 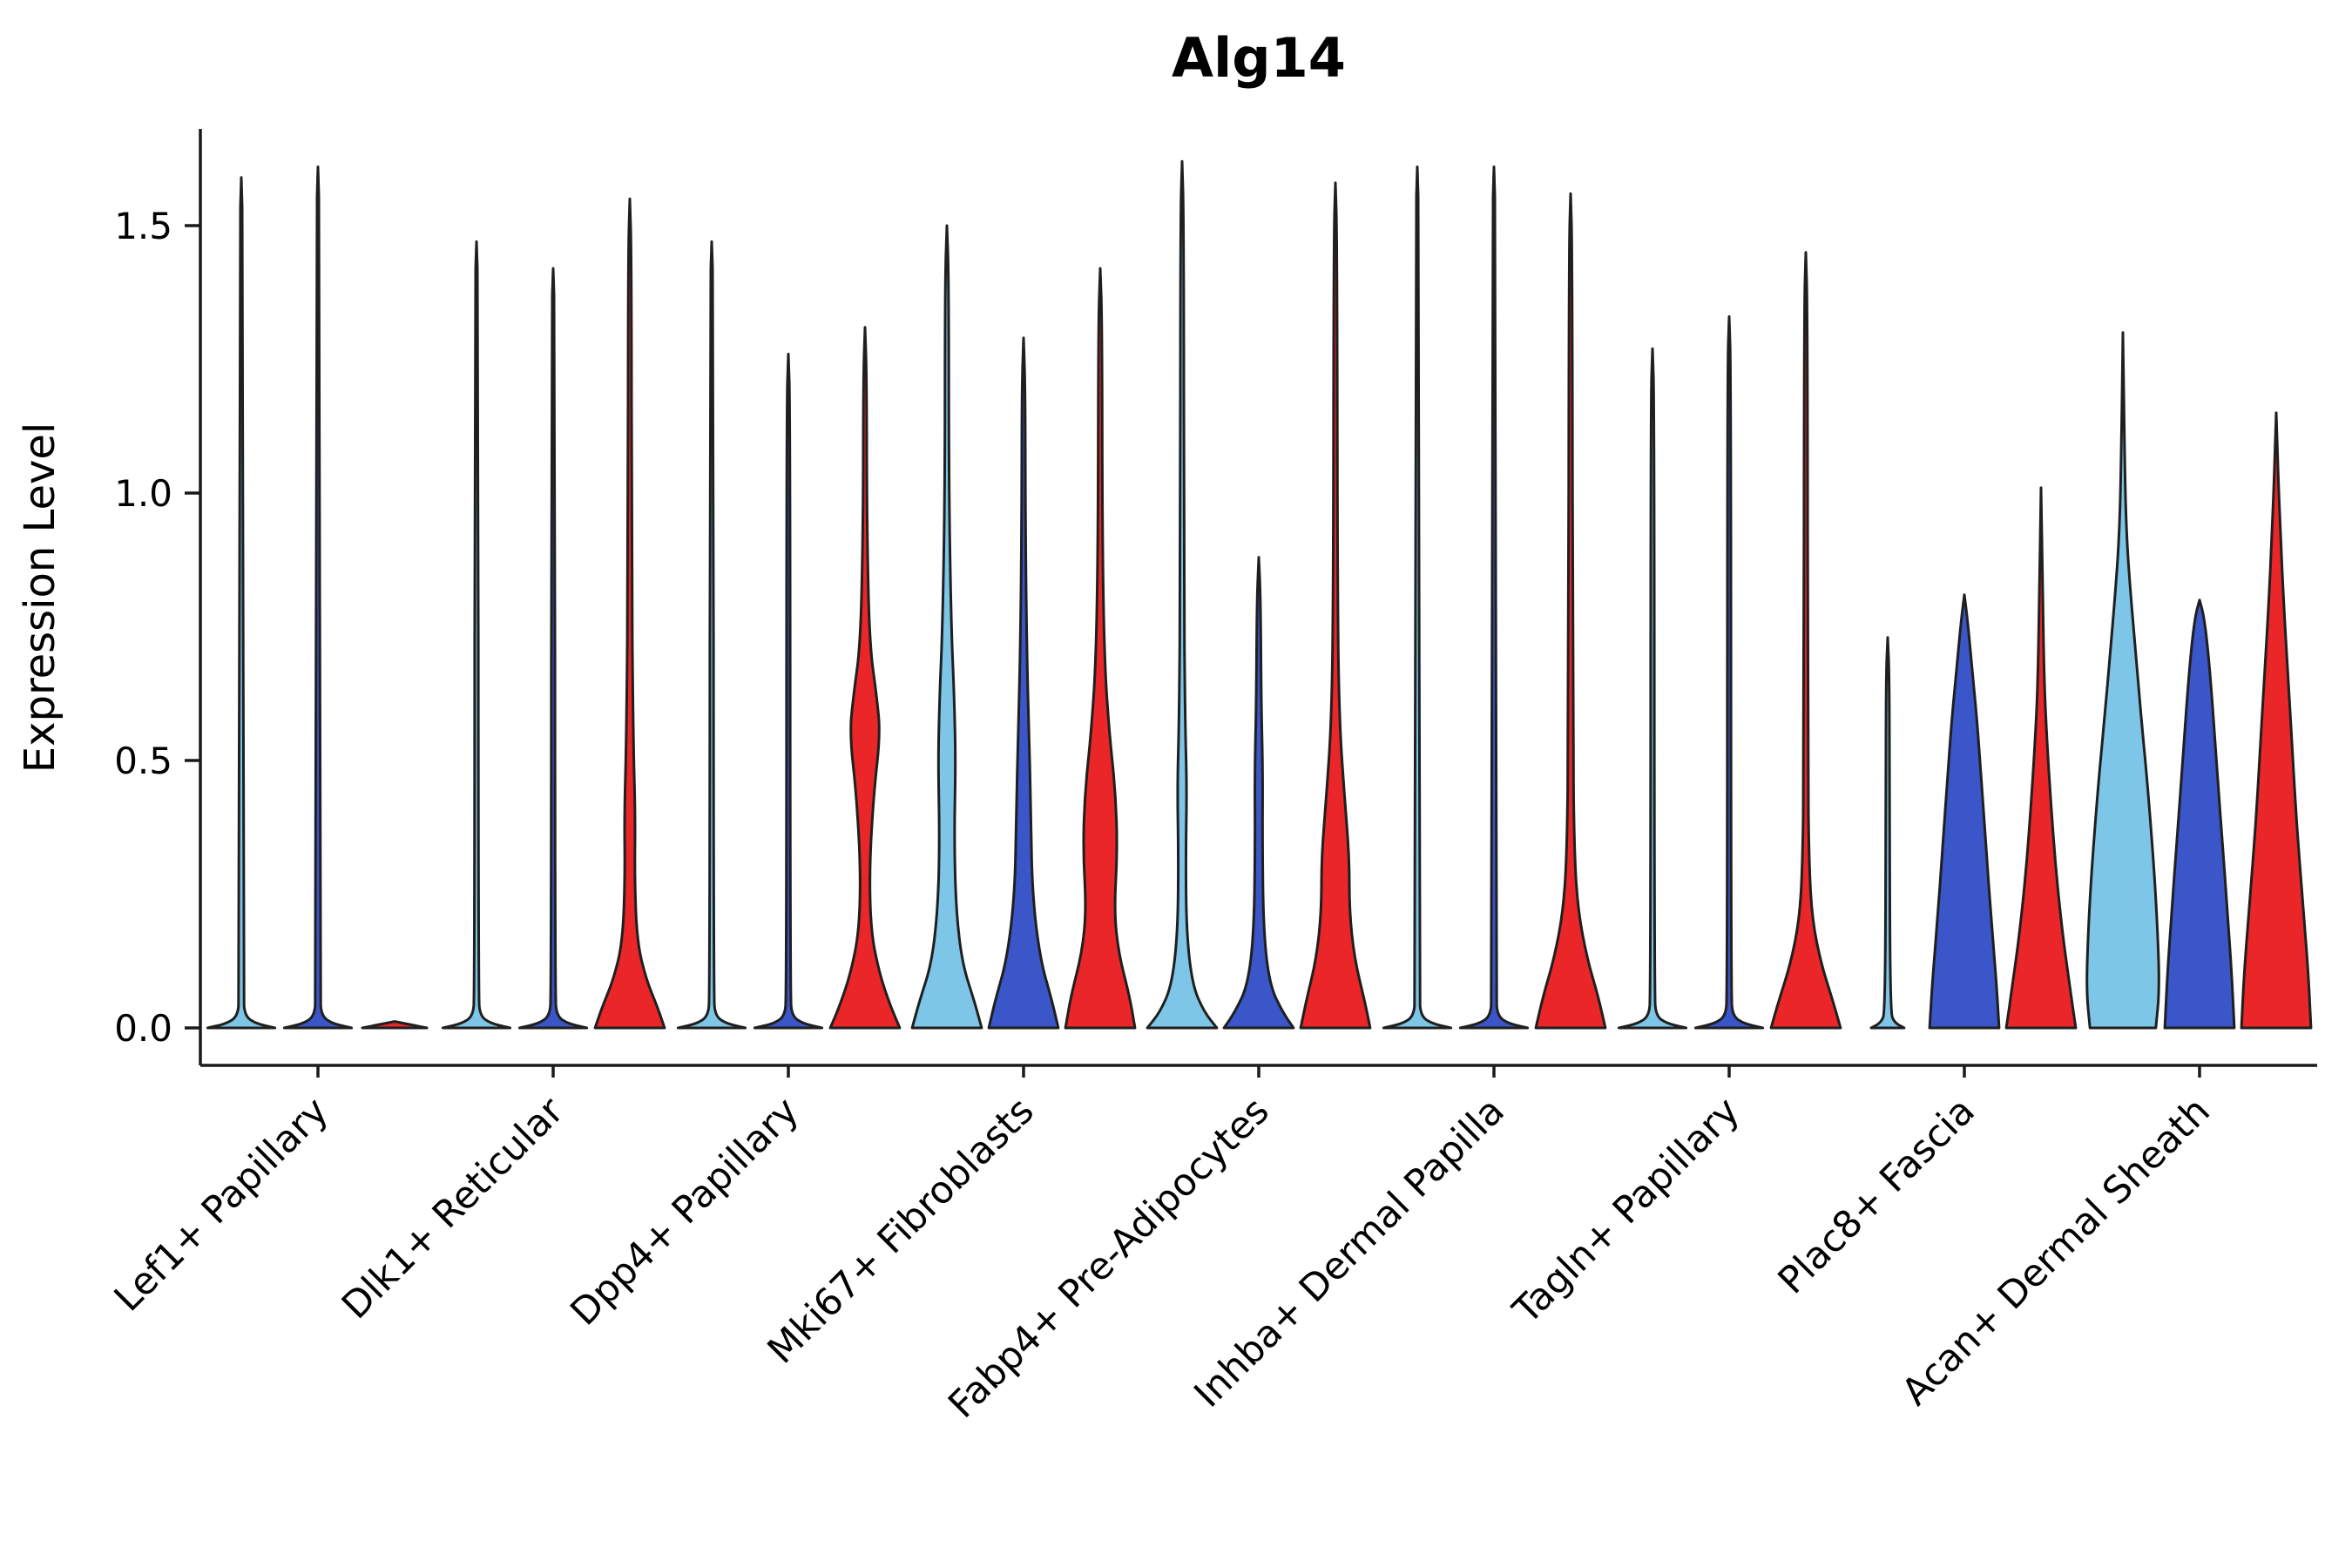 What do you see at coordinates (1877, 1195) in the screenshot?
I see `x-category-label: Plac8+ Fascia` at bounding box center [1877, 1195].